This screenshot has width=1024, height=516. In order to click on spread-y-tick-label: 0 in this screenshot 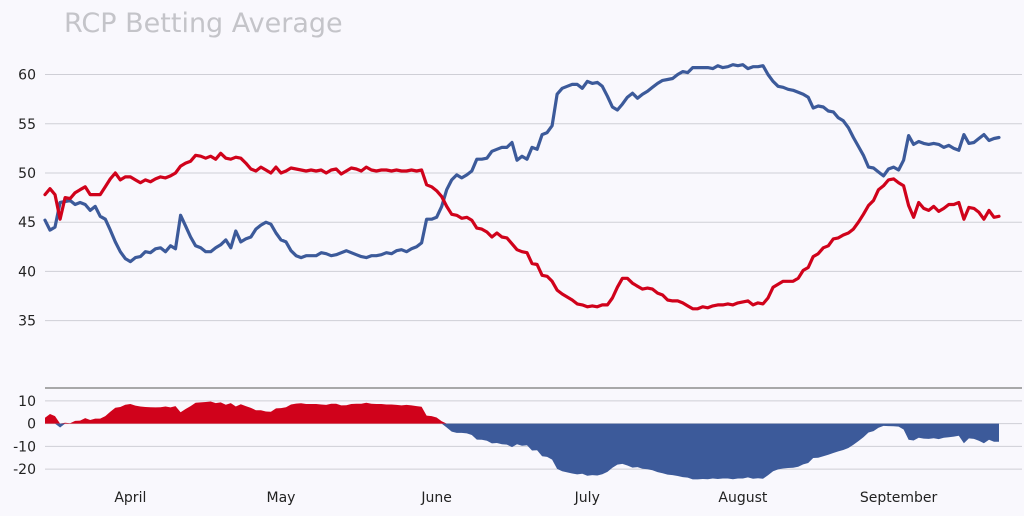, I will do `click(31, 425)`.